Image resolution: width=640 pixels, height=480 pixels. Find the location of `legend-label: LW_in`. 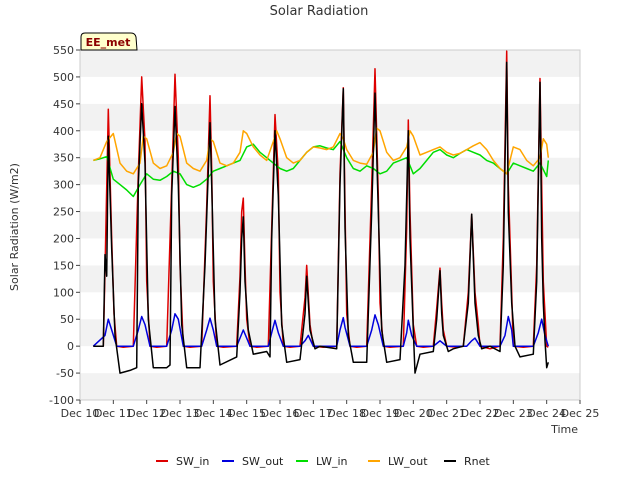

legend-label: LW_in is located at coordinates (332, 461).